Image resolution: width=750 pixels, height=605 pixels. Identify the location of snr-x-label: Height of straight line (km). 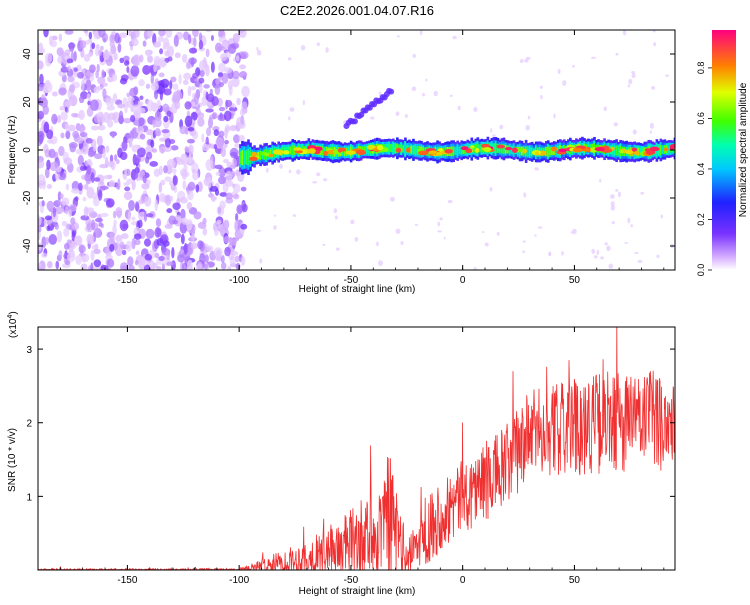
(357, 591).